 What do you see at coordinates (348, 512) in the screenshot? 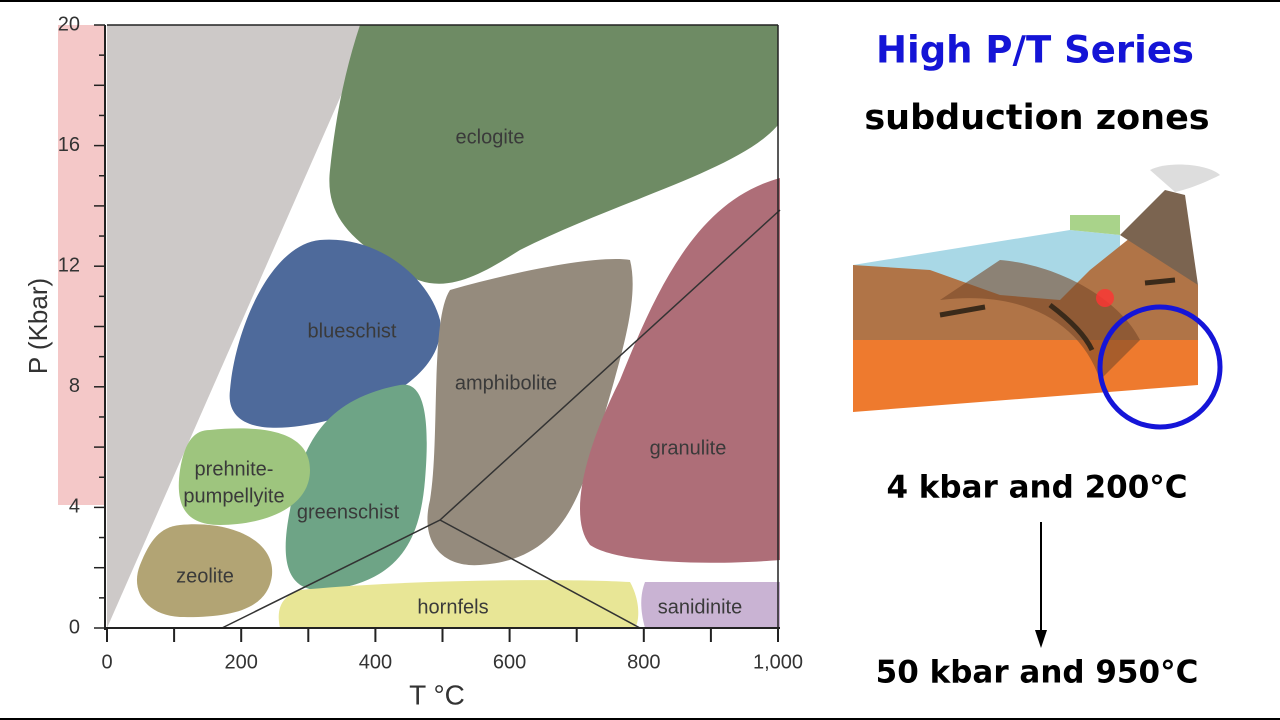
I see `facies-label: greenschist` at bounding box center [348, 512].